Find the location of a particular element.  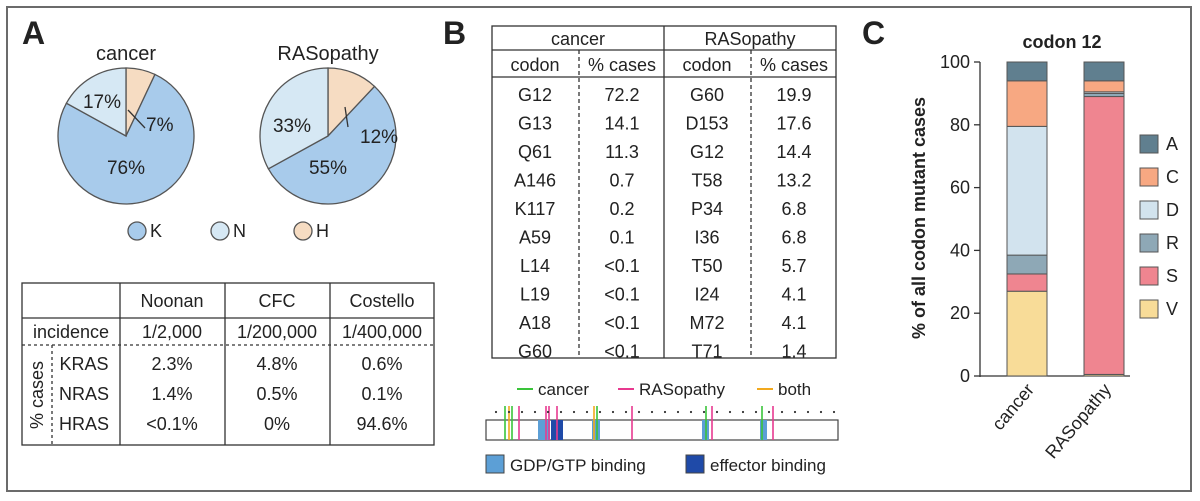

incidence-table-cell: 0% is located at coordinates (277, 424).